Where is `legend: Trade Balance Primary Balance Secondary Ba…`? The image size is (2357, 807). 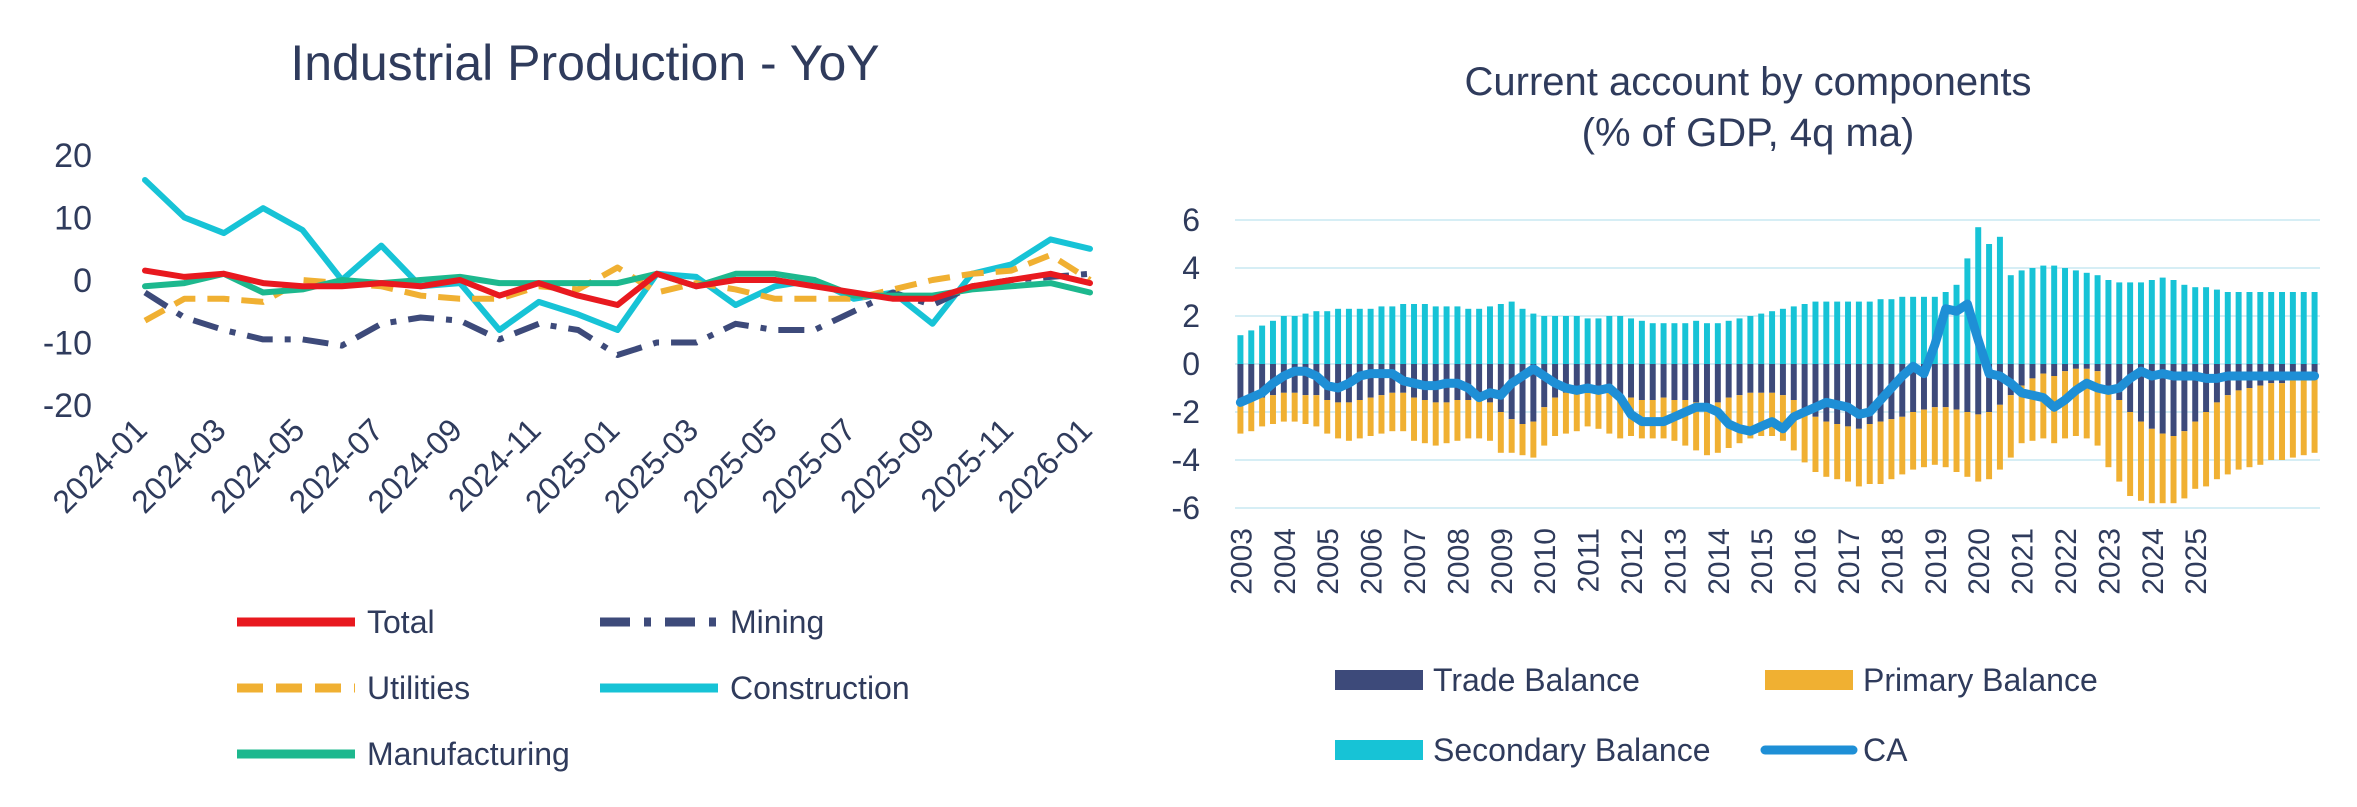 legend: Trade Balance Primary Balance Secondary Ba… is located at coordinates (1716, 715).